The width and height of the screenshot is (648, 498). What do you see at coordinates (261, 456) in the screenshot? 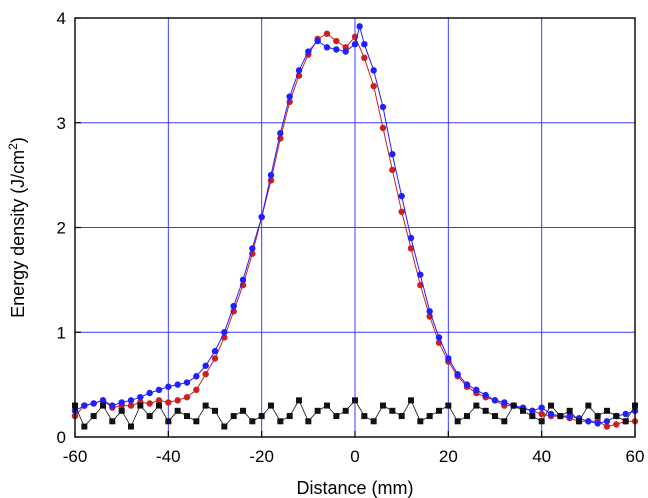
I see `x-tick-label: -20` at bounding box center [261, 456].